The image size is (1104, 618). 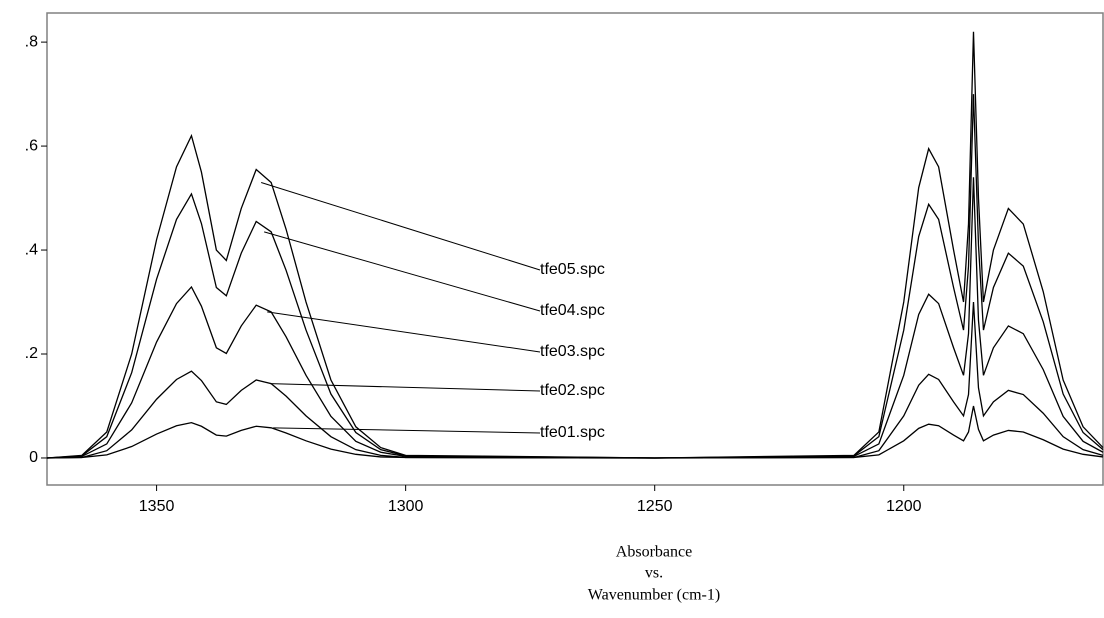 I want to click on y-tick-label: .6, so click(x=31, y=145).